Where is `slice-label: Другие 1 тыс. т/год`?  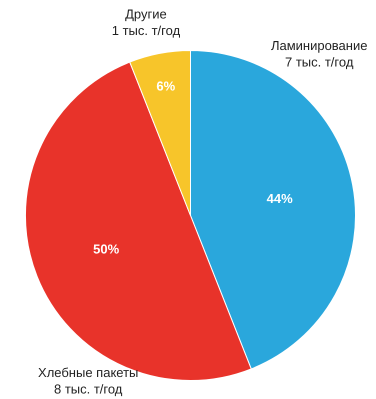
slice-label: Другие 1 тыс. т/год is located at coordinates (146, 22).